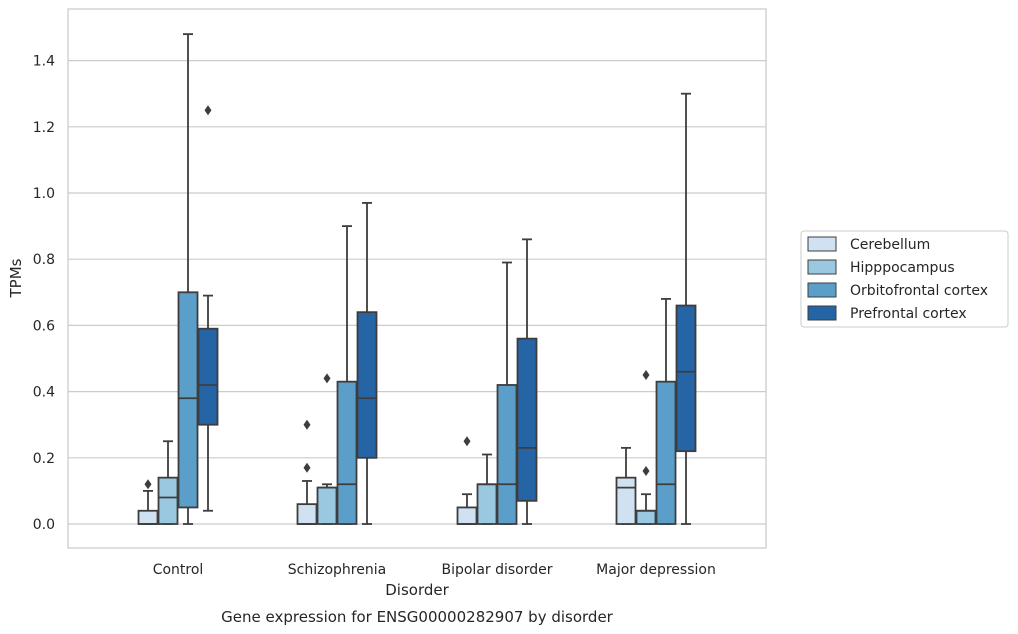 This screenshot has height=634, width=1018. I want to click on legend-label: Prefrontal cortex, so click(908, 314).